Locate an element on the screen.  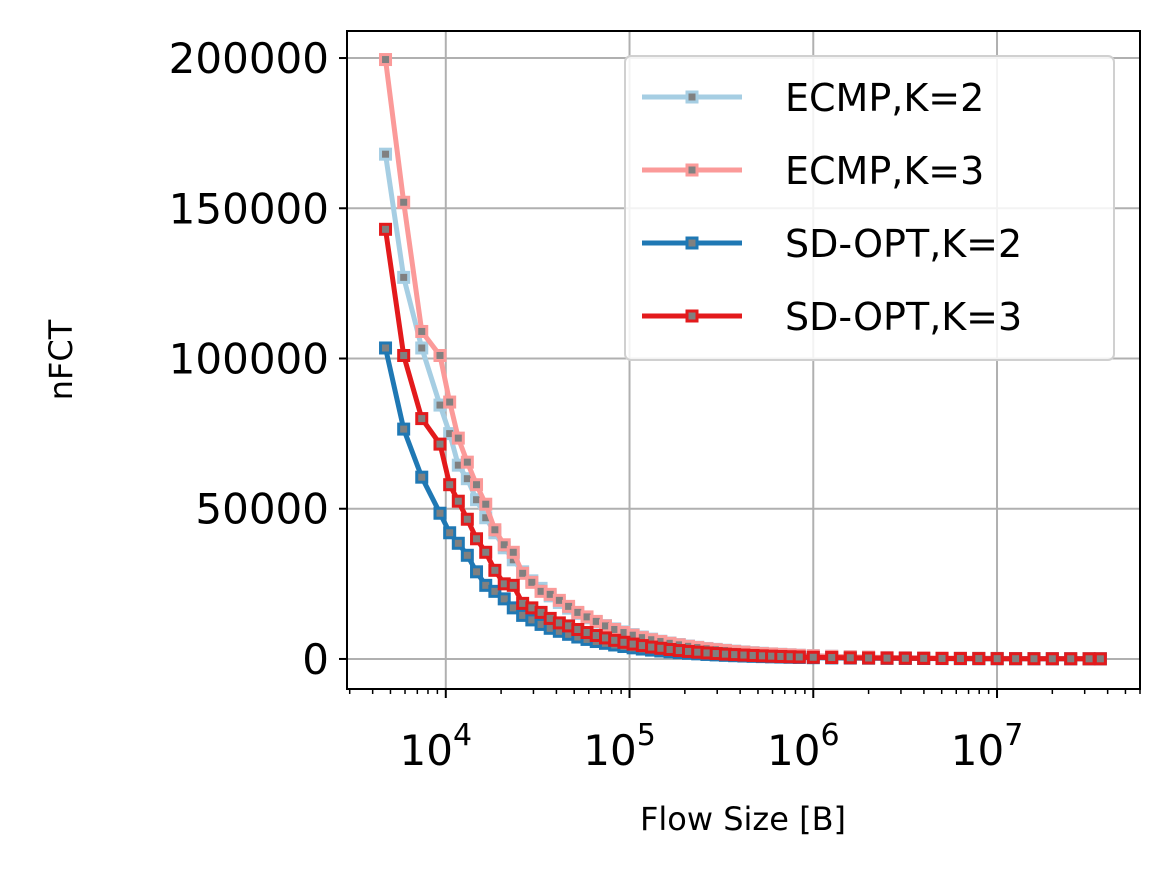
x-tick-exponent: 6 is located at coordinates (829, 735).